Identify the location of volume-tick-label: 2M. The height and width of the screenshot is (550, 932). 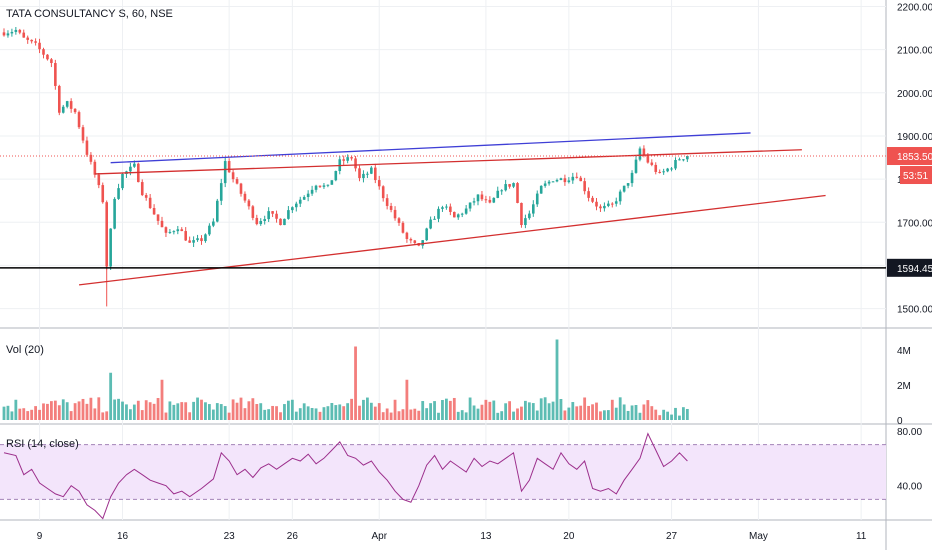
(904, 386).